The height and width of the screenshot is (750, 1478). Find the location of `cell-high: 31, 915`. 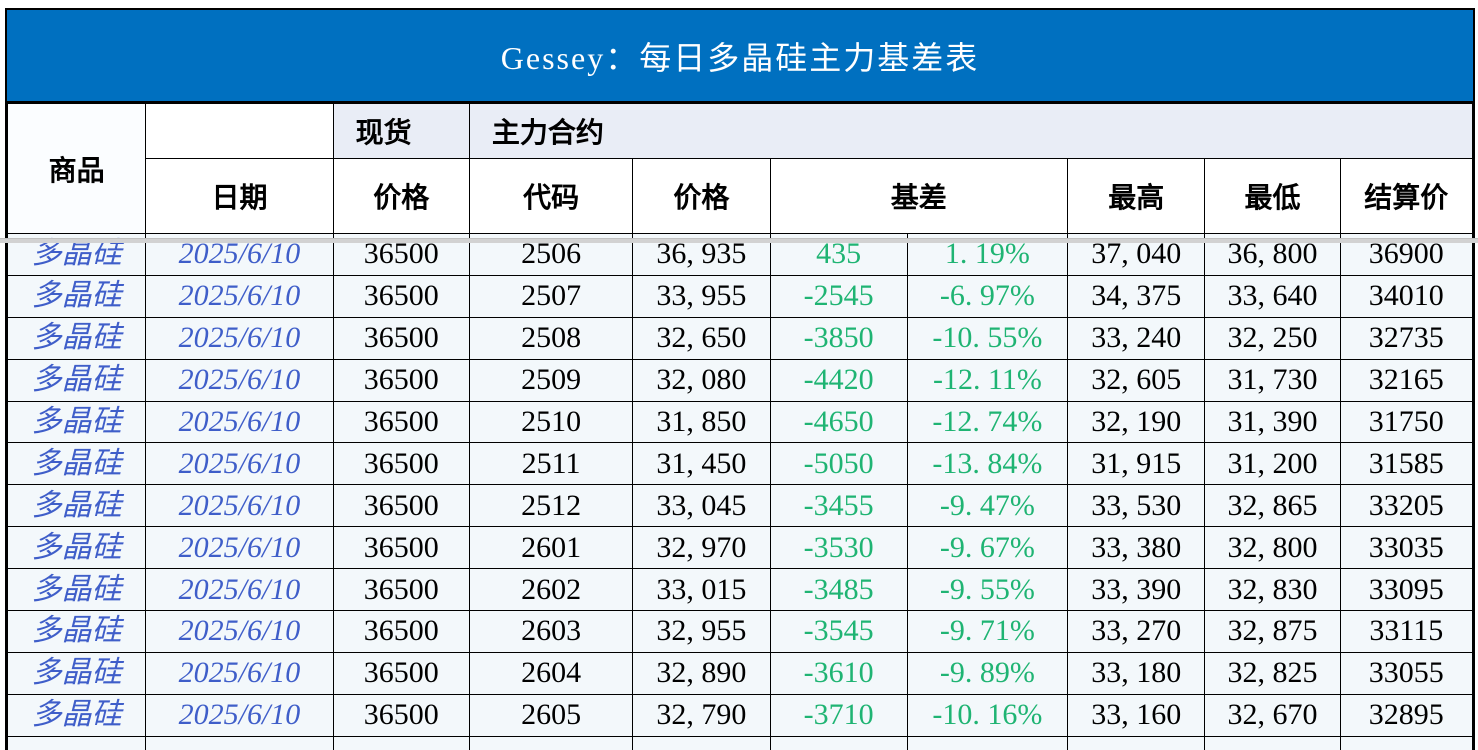

cell-high: 31, 915 is located at coordinates (1136, 464).